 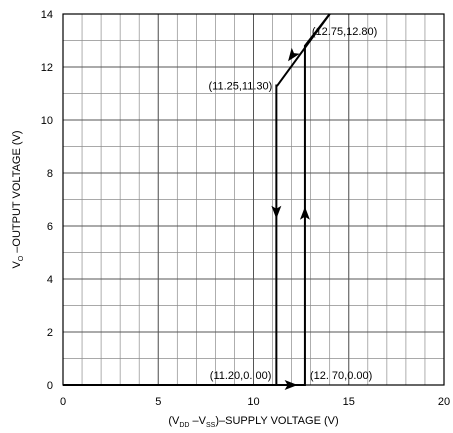 I want to click on x-tick-label: 15, so click(x=349, y=402).